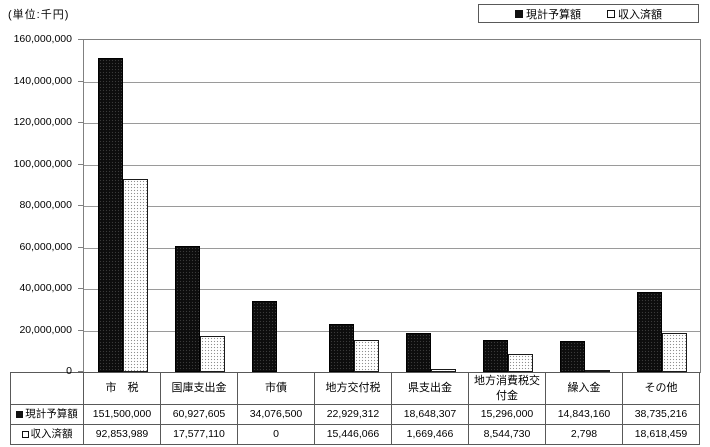  I want to click on unit-label: (単位:千円), so click(39, 15).